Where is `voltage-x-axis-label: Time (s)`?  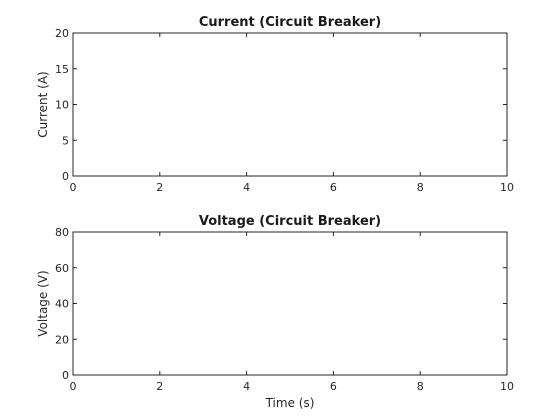
voltage-x-axis-label: Time (s) is located at coordinates (290, 403).